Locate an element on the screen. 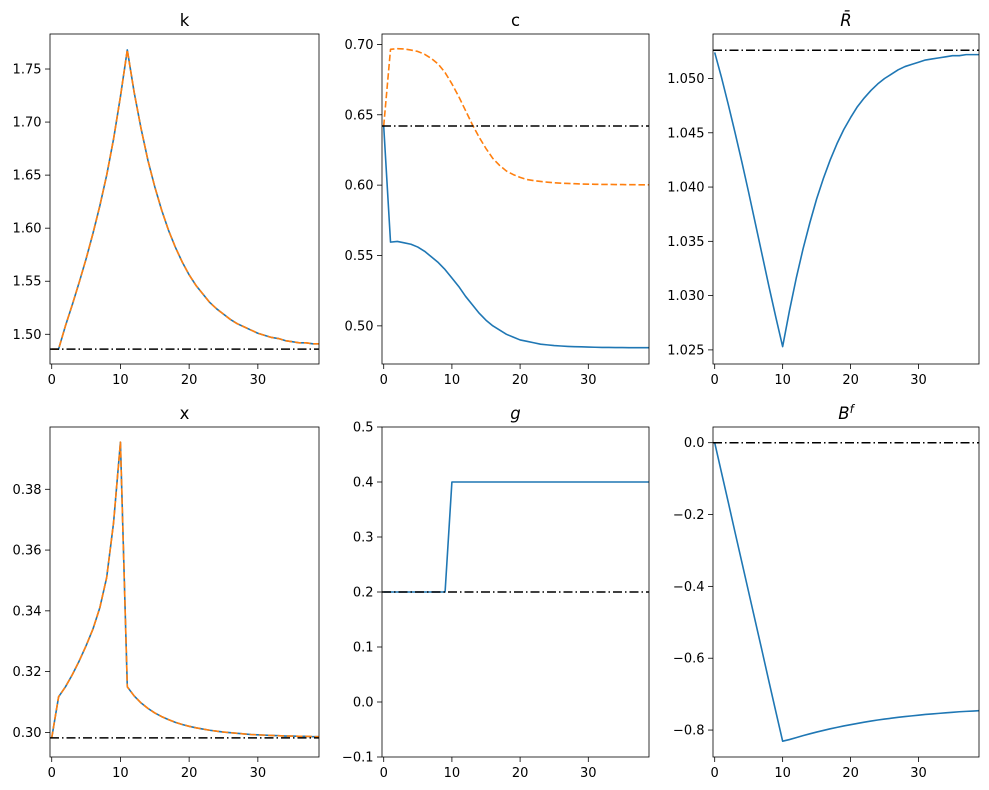 The height and width of the screenshot is (790, 989). y-tick-label: 0.70 is located at coordinates (359, 45).